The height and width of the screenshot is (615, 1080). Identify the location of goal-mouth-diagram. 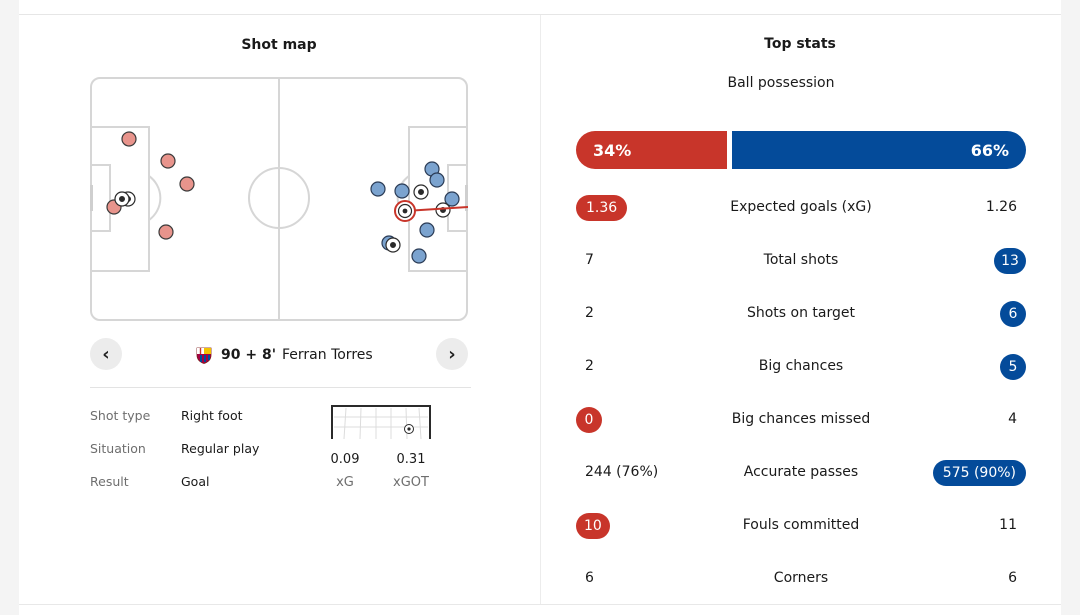
(381, 422).